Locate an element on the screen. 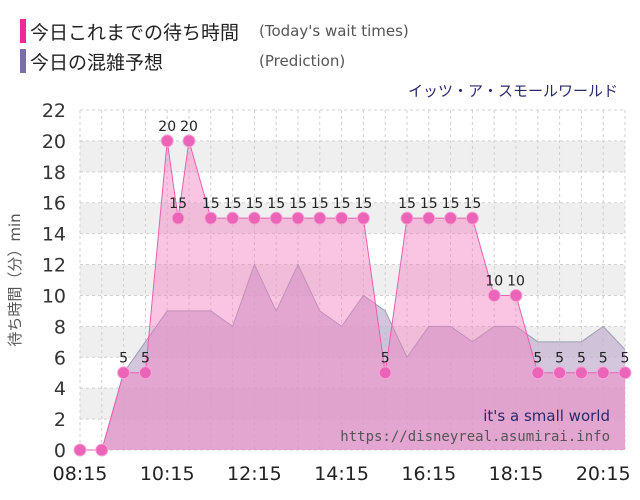 The width and height of the screenshot is (640, 500). x-tick-label: 16:15 is located at coordinates (428, 474).